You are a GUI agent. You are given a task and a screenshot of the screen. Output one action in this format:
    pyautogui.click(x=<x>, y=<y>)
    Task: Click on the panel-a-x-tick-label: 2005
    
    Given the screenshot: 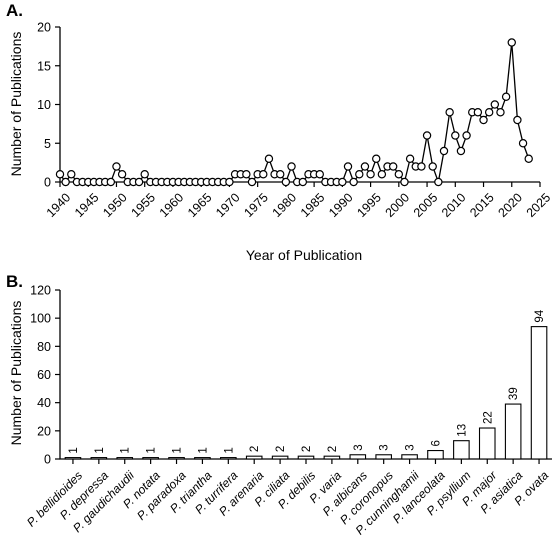 What is the action you would take?
    pyautogui.click(x=426, y=205)
    